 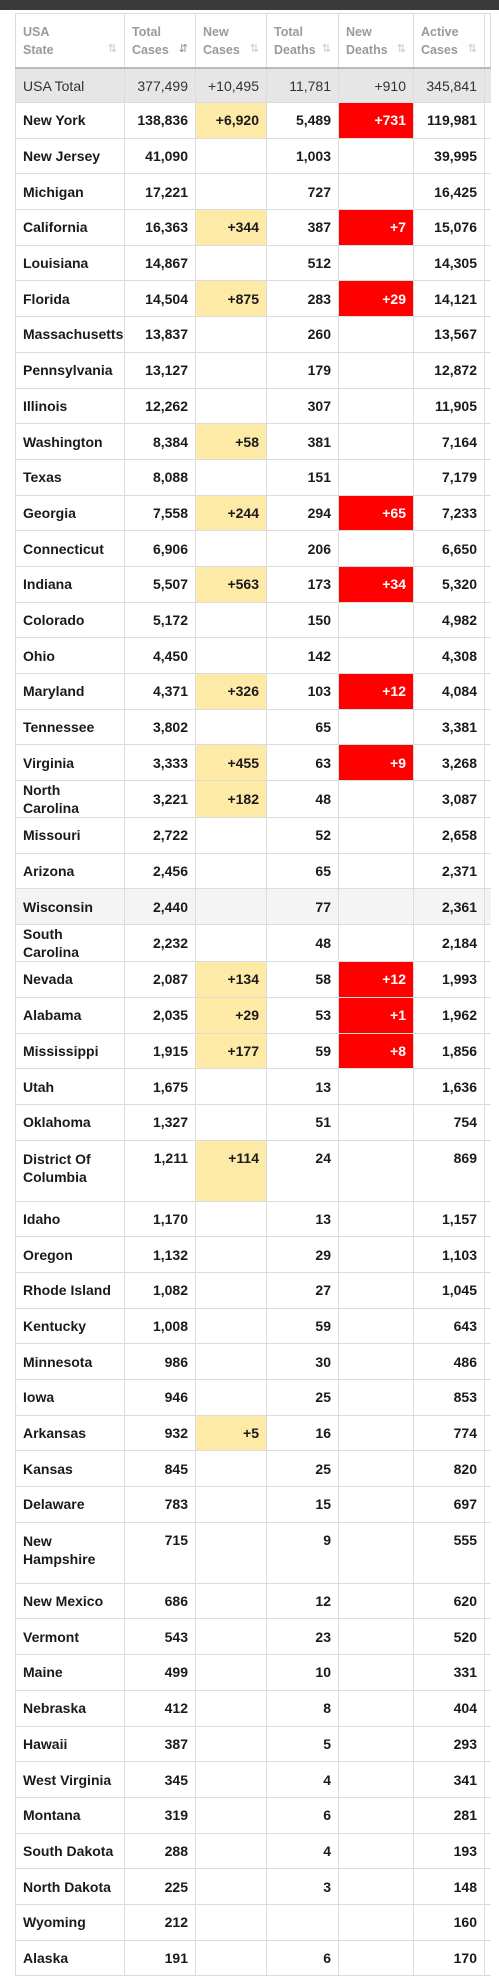 I want to click on cell-state: Montana, so click(x=70, y=1815).